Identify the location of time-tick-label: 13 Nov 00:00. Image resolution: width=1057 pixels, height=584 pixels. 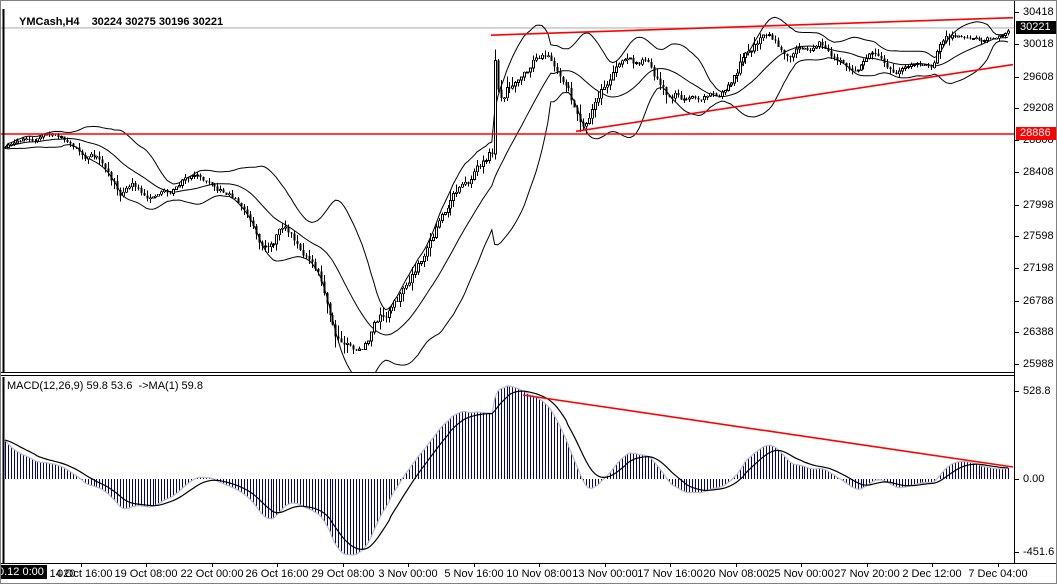
(605, 574).